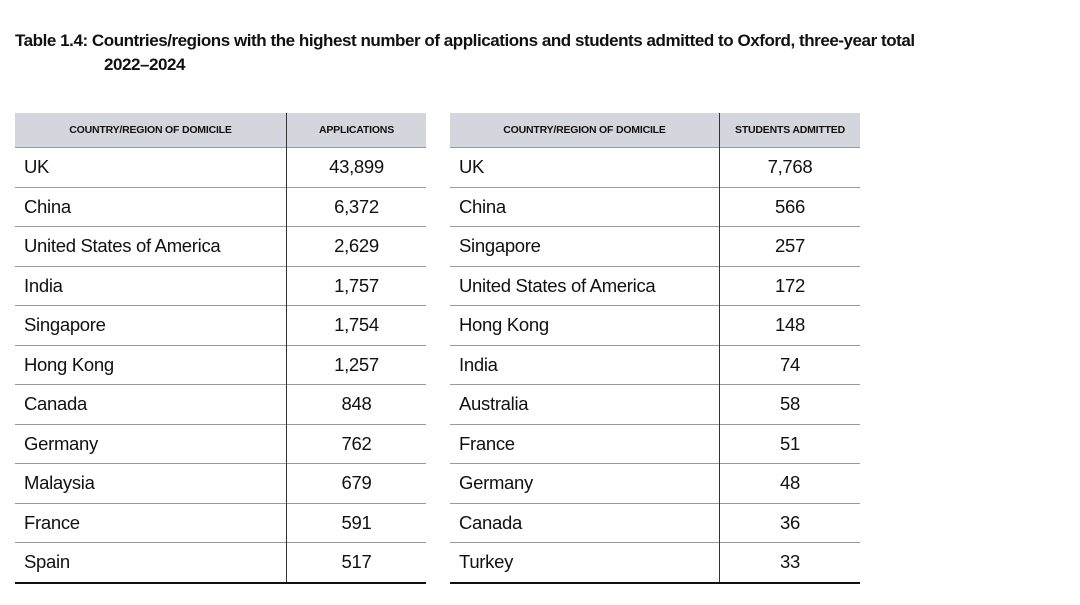 The image size is (1080, 605). I want to click on cell: 1,257, so click(356, 364).